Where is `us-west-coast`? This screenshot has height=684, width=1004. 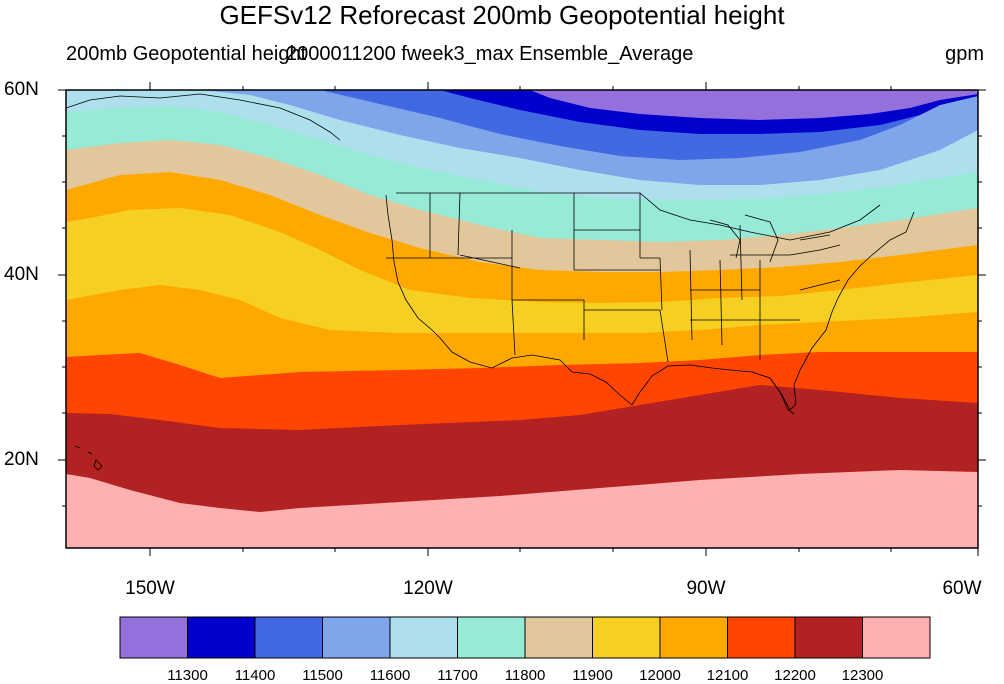 us-west-coast is located at coordinates (413, 266).